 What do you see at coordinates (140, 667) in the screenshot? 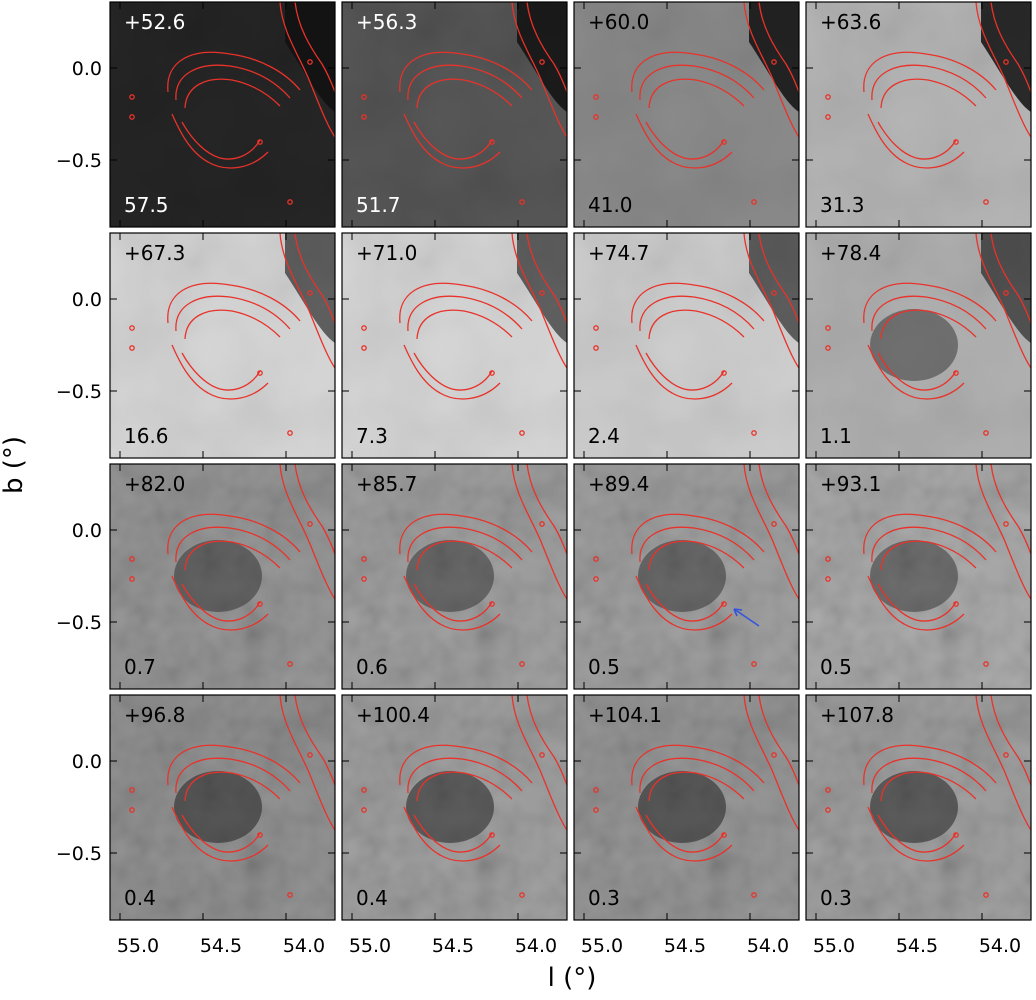
I see `scale-label: 0.7` at bounding box center [140, 667].